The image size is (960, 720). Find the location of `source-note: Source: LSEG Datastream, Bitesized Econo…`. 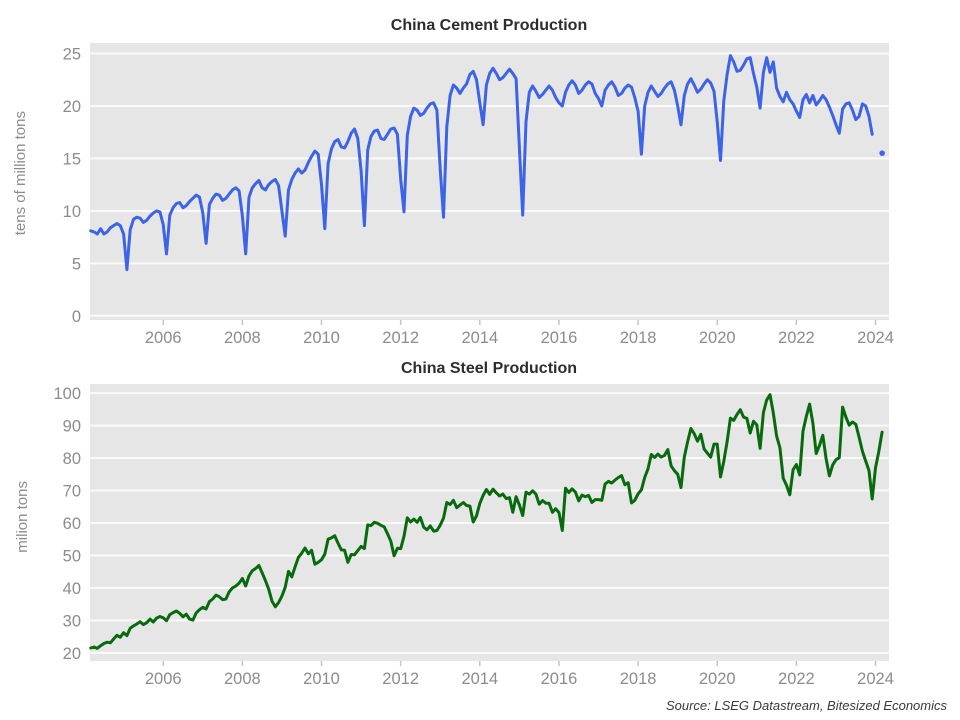

source-note: Source: LSEG Datastream, Bitesized Econo… is located at coordinates (806, 705).